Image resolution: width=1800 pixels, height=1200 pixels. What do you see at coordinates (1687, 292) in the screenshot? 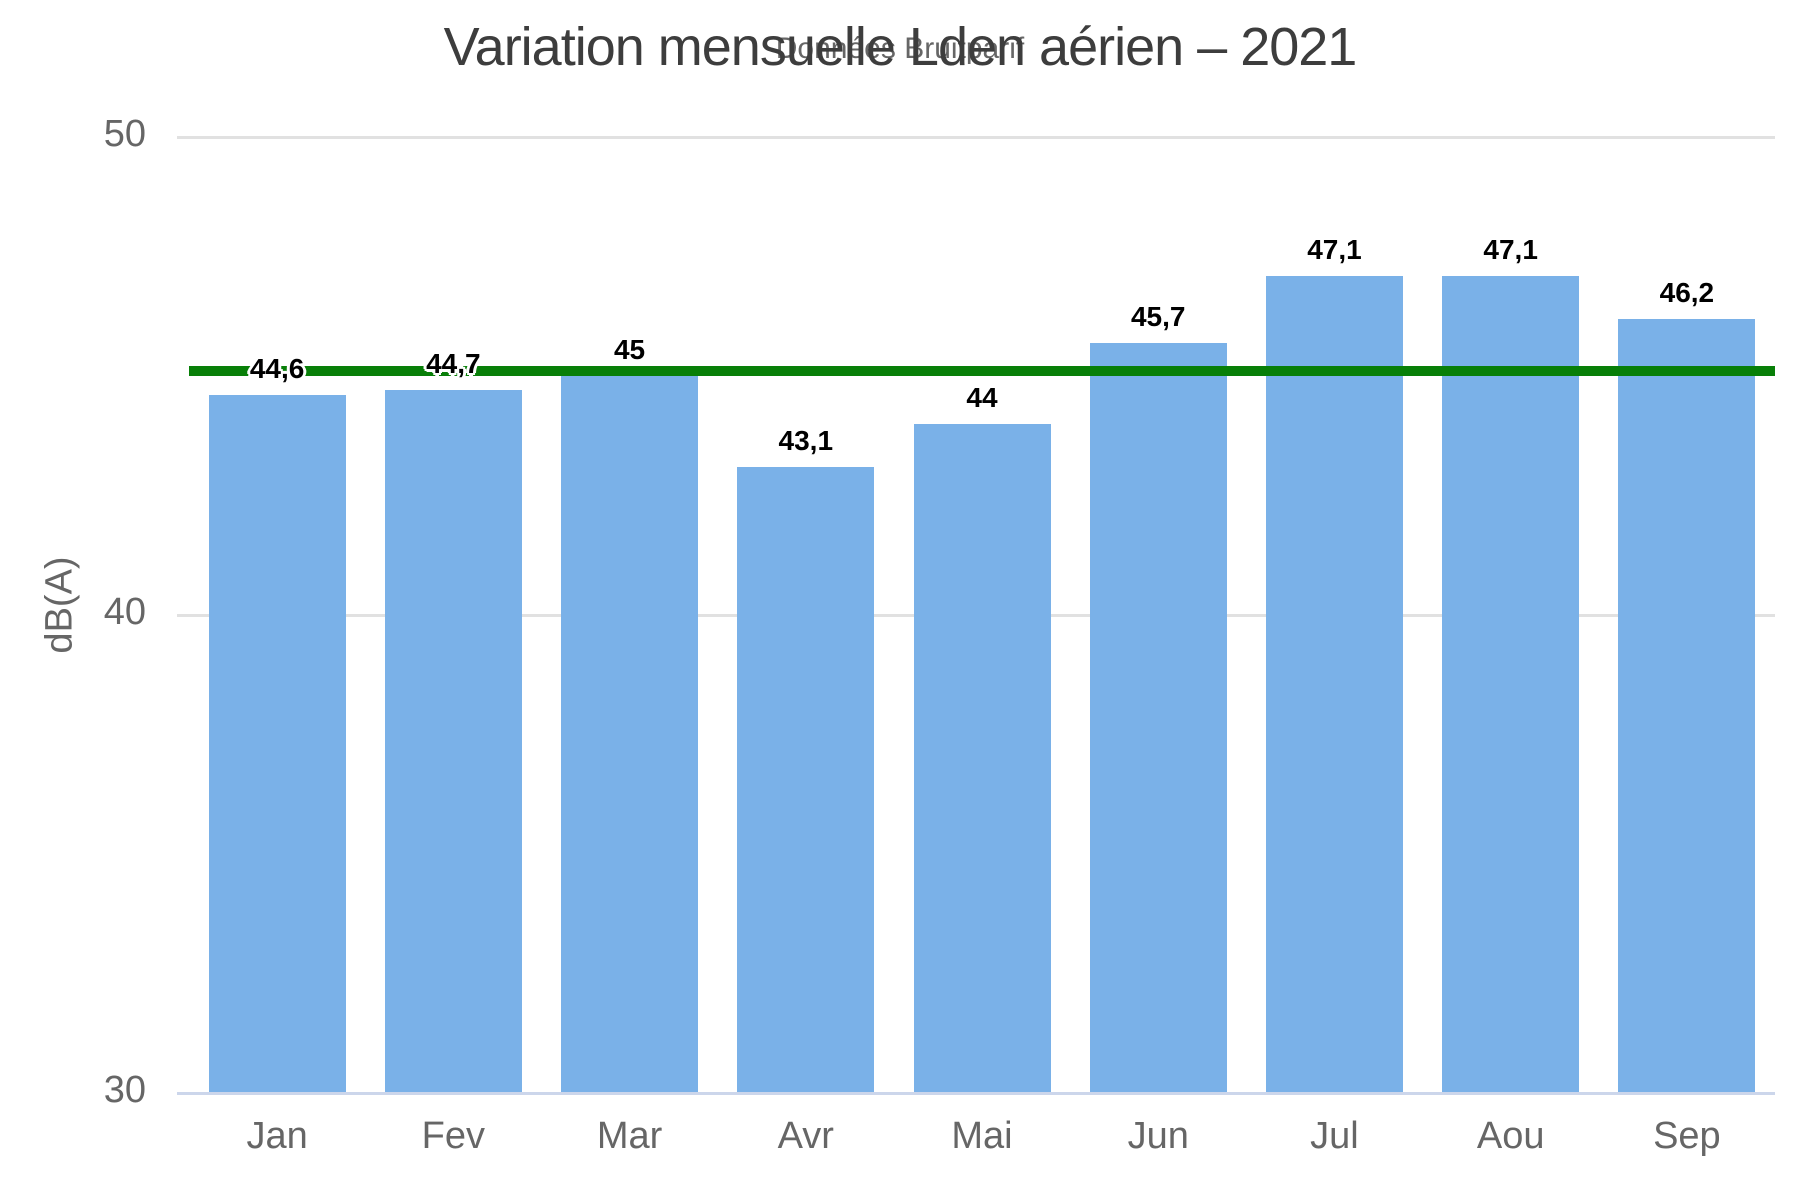
I see `bar-value-label: 46,2` at bounding box center [1687, 292].